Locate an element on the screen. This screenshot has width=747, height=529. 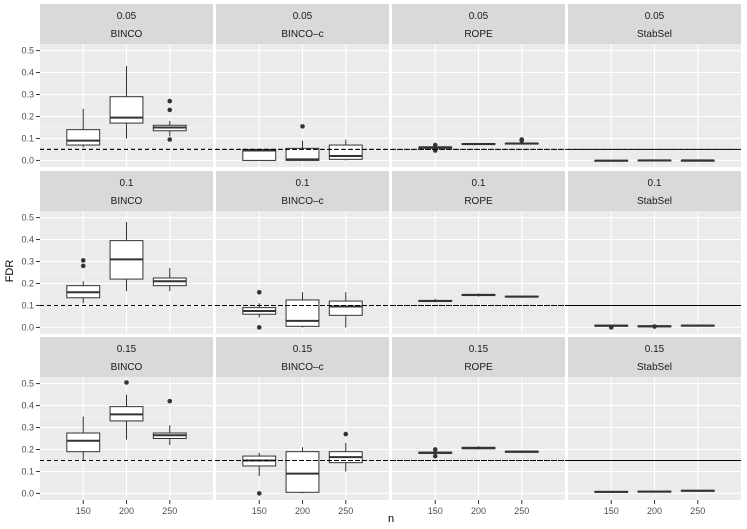
facet-panel: 0.15 StabSel is located at coordinates (654, 418).